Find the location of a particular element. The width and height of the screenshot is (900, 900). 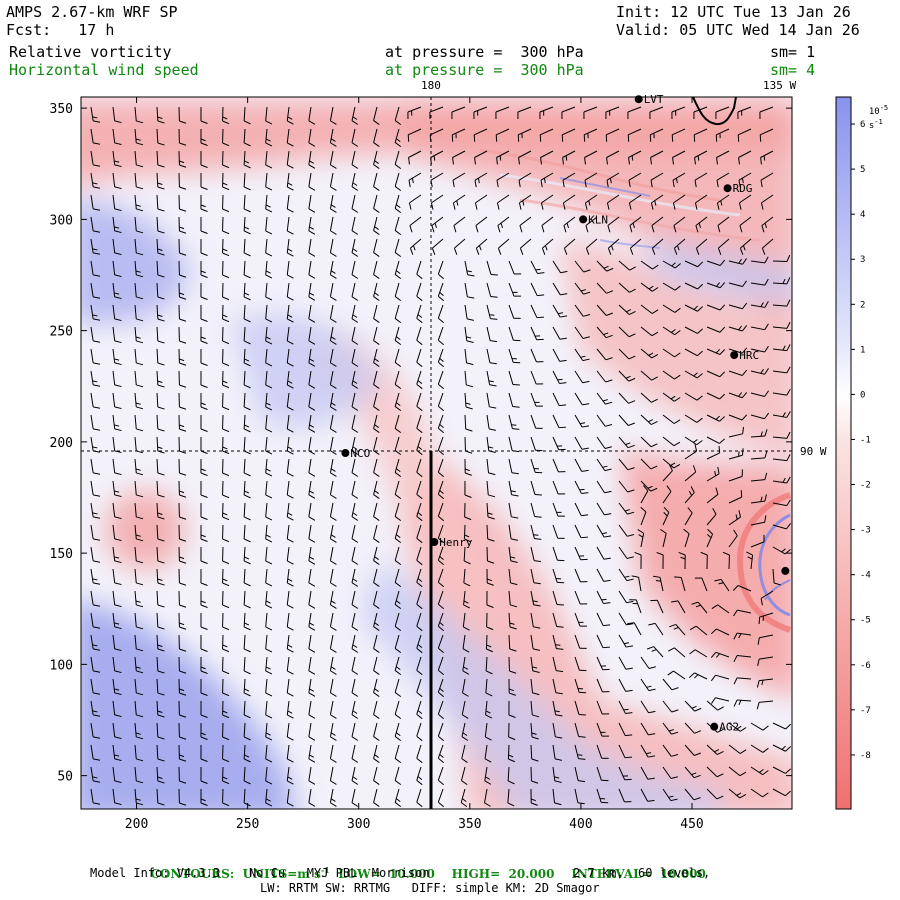

colorbar-tick-label: 3 is located at coordinates (862, 260).